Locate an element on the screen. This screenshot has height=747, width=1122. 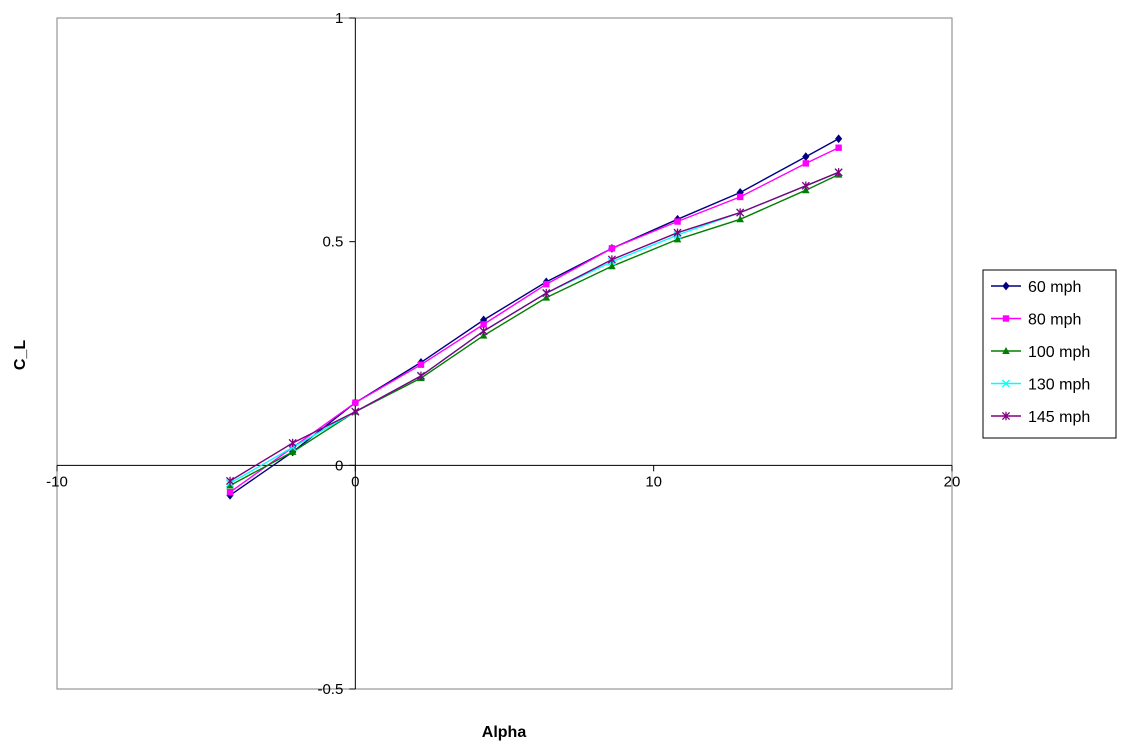
legend-label: 130 mph is located at coordinates (1059, 385).